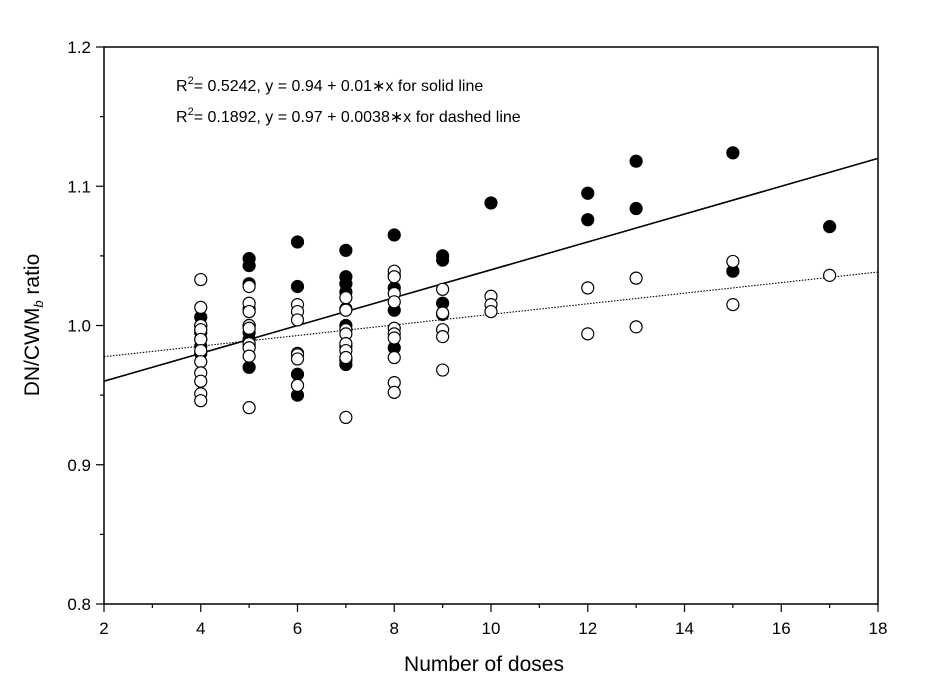 The image size is (945, 690). Describe the element at coordinates (79, 604) in the screenshot. I see `y-tick-label-0.8: 0.8` at that location.